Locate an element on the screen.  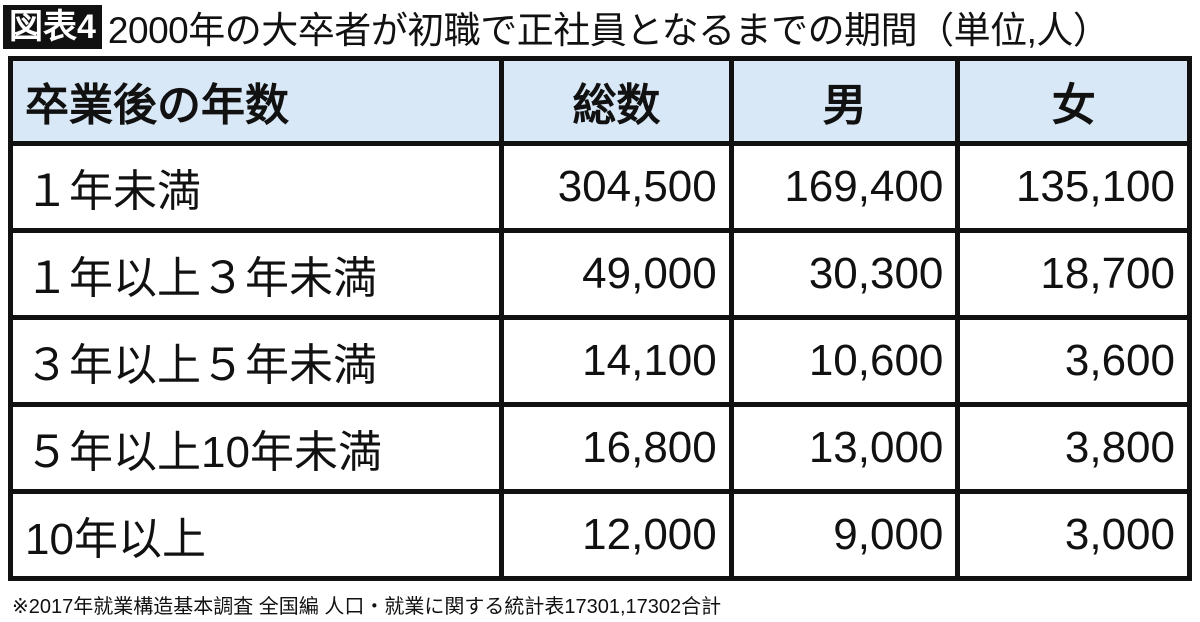
cell-years: ３年以上５年未満 is located at coordinates (256, 361).